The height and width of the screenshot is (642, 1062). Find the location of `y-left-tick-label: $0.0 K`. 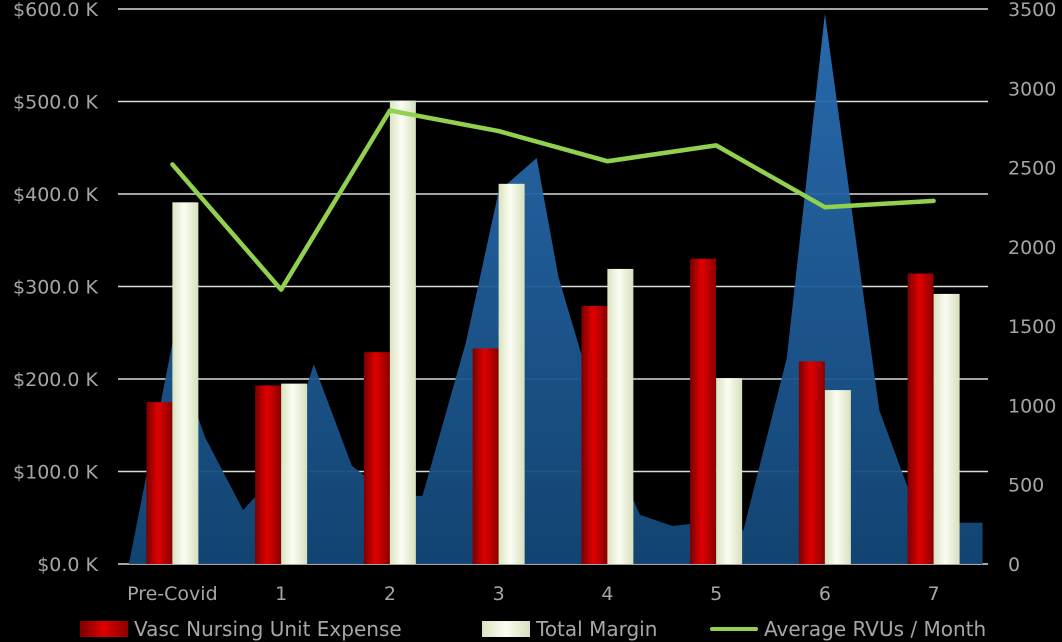

y-left-tick-label: $0.0 K is located at coordinates (67, 565).